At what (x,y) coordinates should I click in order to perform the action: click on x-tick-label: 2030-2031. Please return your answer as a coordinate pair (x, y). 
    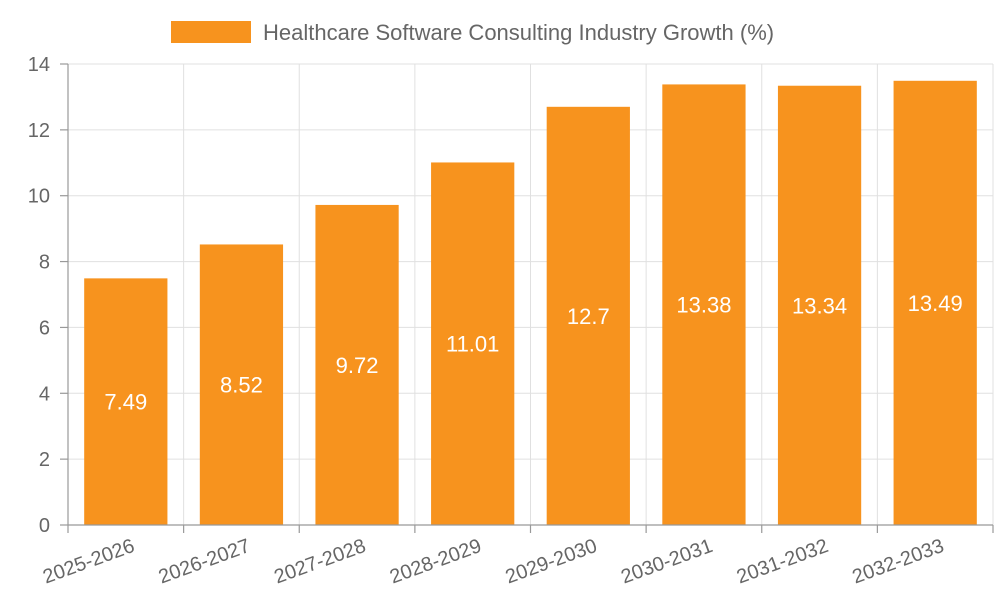
    Looking at the image, I should click on (666, 561).